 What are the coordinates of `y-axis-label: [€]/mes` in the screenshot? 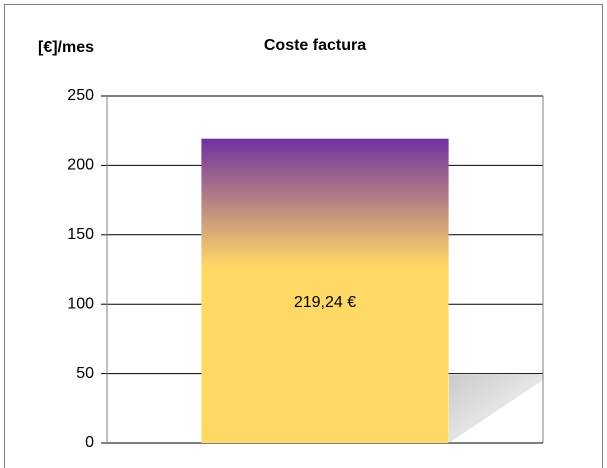 It's located at (66, 47).